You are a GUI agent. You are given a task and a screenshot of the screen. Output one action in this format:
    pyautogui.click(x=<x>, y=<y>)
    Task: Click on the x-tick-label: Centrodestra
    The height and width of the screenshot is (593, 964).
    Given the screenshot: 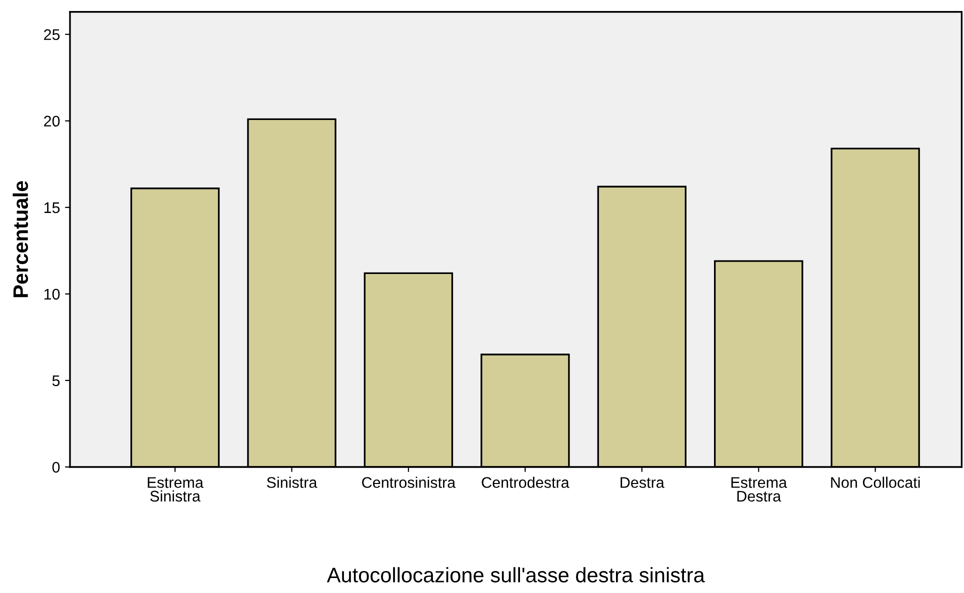 What is the action you would take?
    pyautogui.click(x=526, y=482)
    